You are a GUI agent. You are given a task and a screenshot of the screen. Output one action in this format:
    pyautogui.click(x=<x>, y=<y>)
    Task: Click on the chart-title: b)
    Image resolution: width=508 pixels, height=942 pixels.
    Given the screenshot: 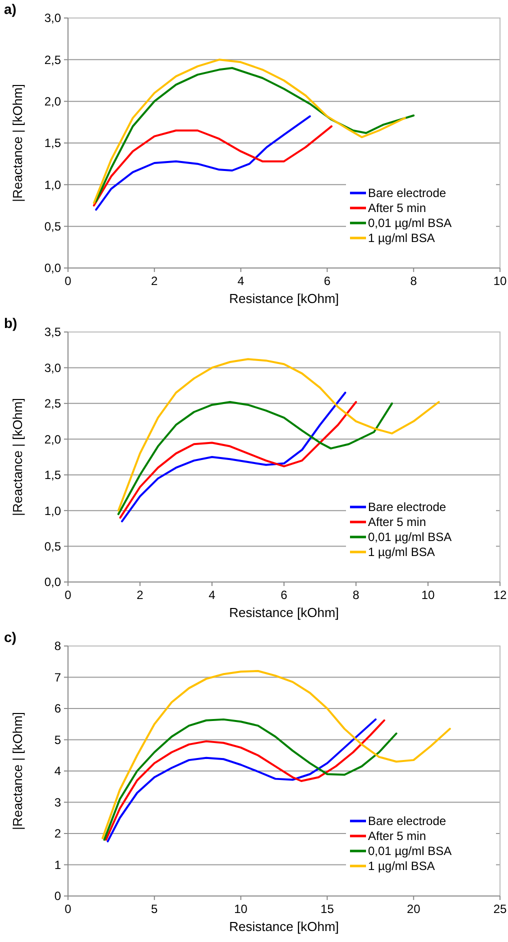 What is the action you would take?
    pyautogui.click(x=11, y=323)
    